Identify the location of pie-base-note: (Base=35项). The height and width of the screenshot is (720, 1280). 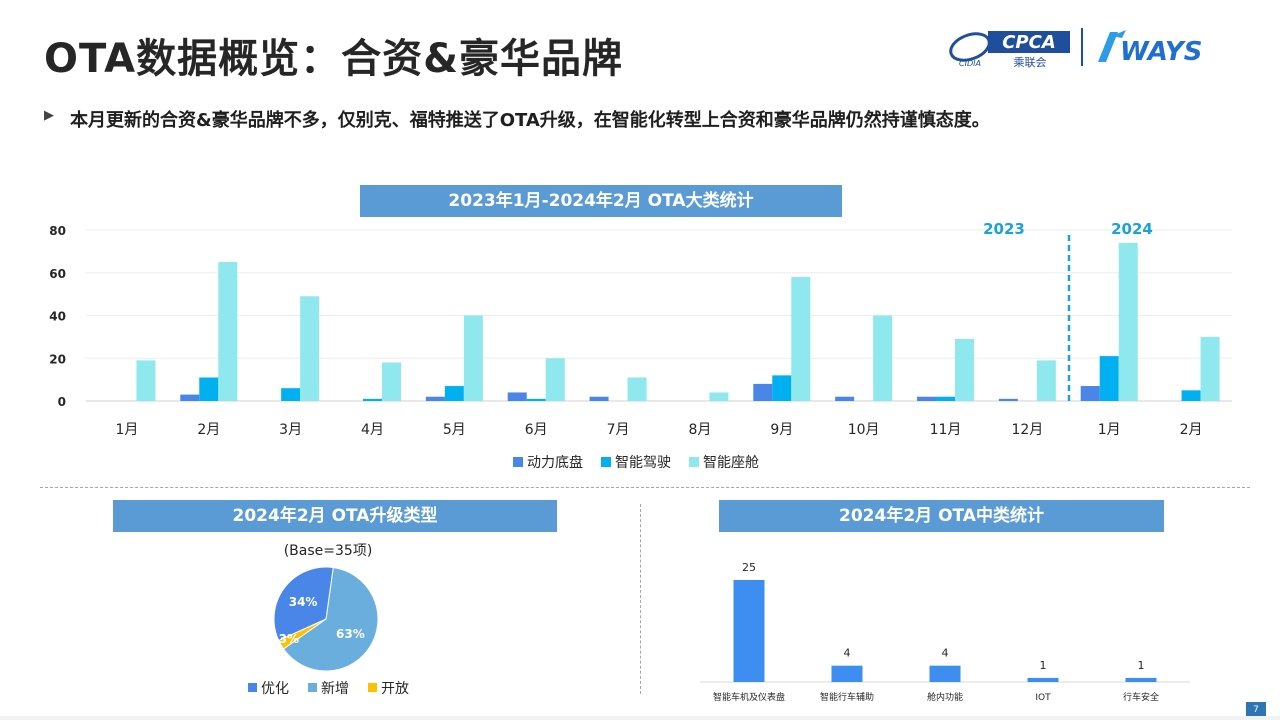
(328, 551).